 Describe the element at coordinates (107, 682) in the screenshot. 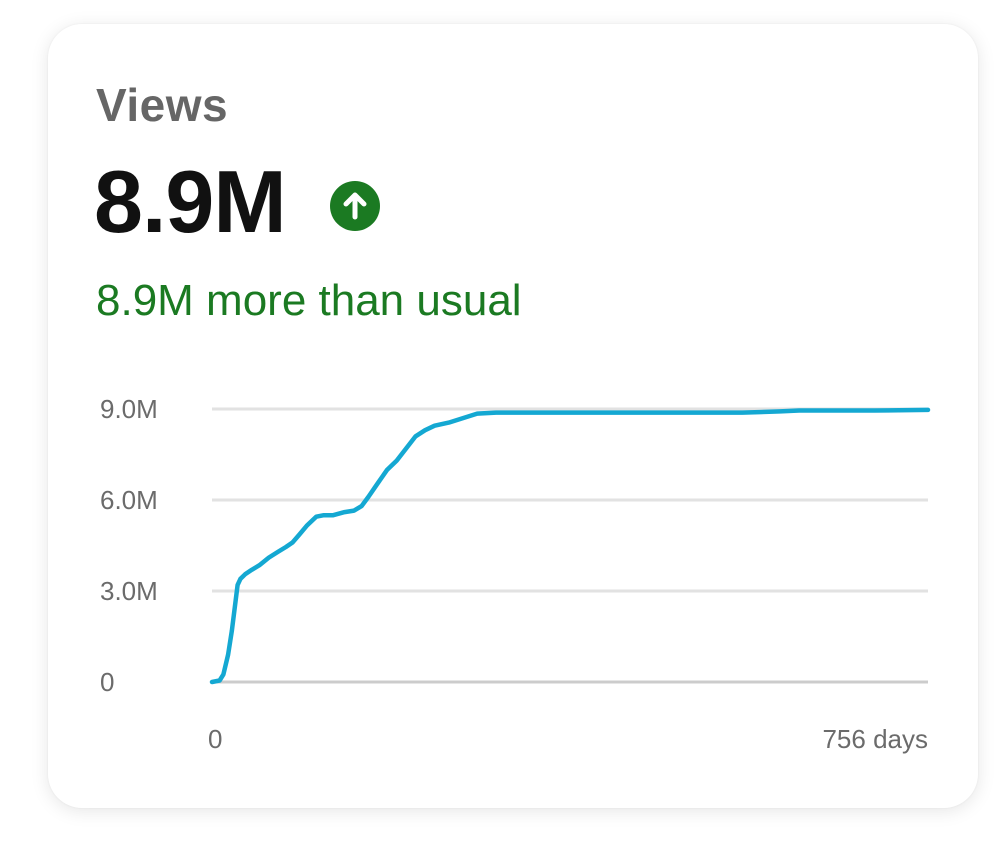

I see `y-tick-label: 0` at that location.